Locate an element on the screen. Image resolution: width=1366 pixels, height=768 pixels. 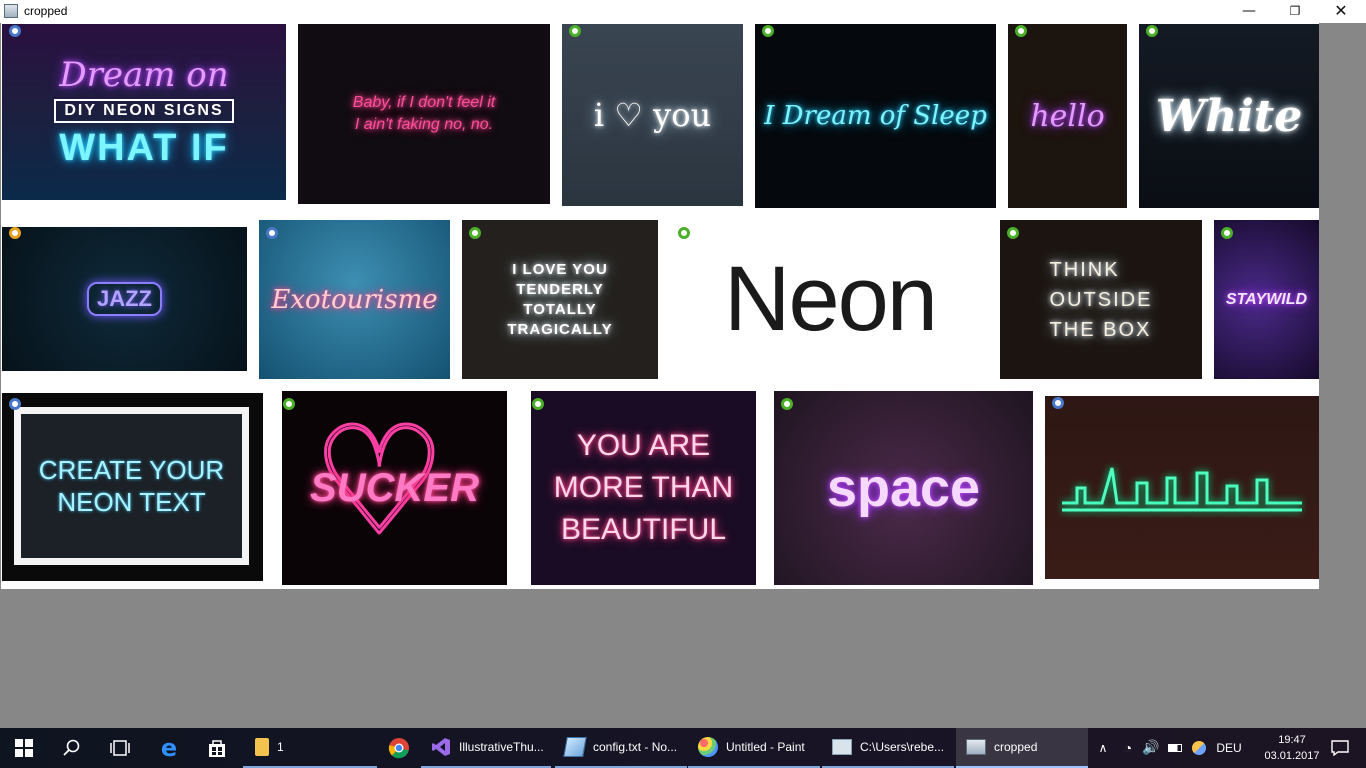
neon-logo-text: Neon is located at coordinates (831, 299).